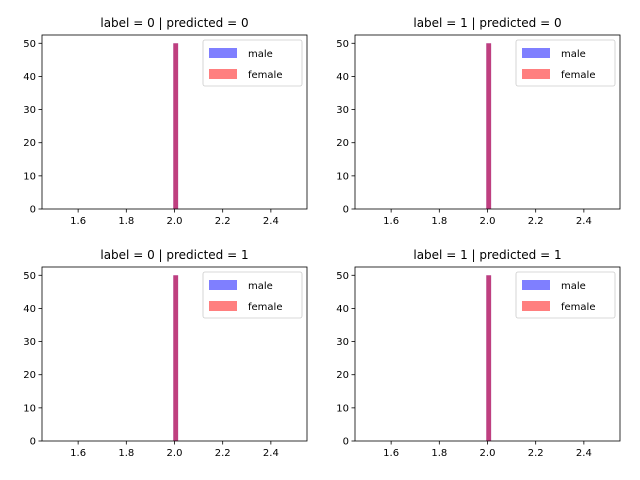 The image size is (640, 480). I want to click on subplot-title: label = 1 | predicted = 0, so click(487, 23).